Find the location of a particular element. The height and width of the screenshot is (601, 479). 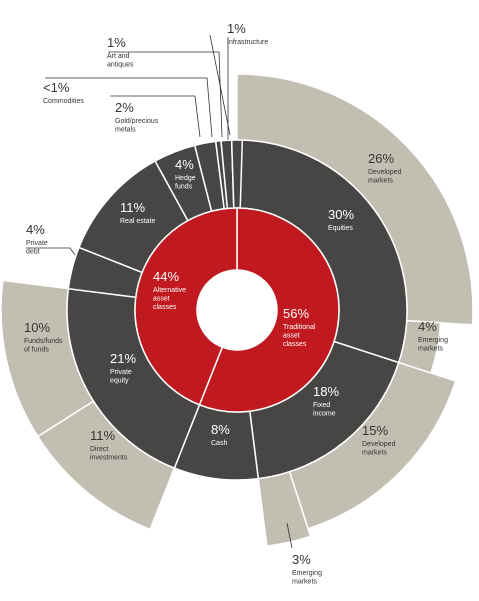

label-middle-commodities: <1% Commodities is located at coordinates (63, 92).